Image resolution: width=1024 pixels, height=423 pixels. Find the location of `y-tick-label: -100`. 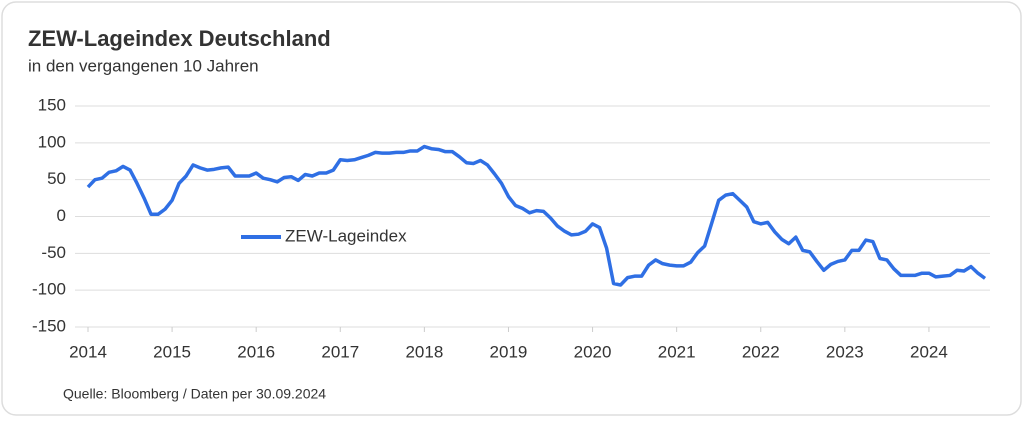

y-tick-label: -100 is located at coordinates (49, 289).